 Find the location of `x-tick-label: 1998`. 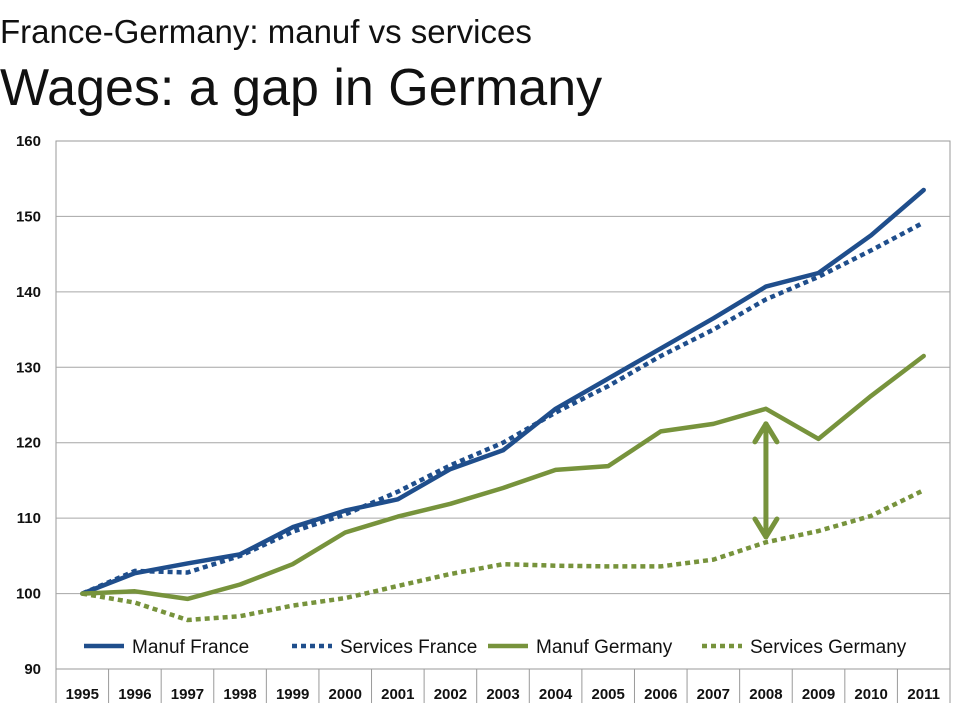

x-tick-label: 1998 is located at coordinates (239, 694).